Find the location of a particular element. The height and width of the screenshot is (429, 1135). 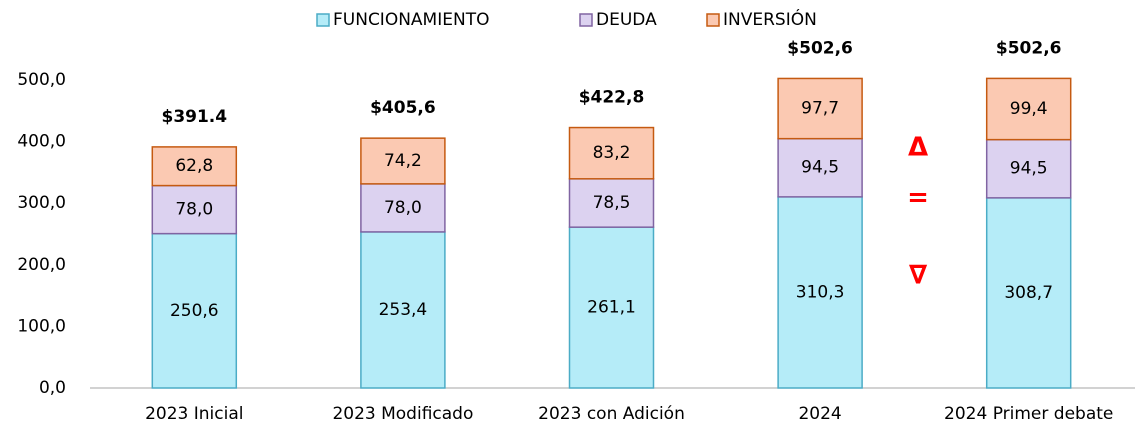

annotation: = is located at coordinates (918, 198).